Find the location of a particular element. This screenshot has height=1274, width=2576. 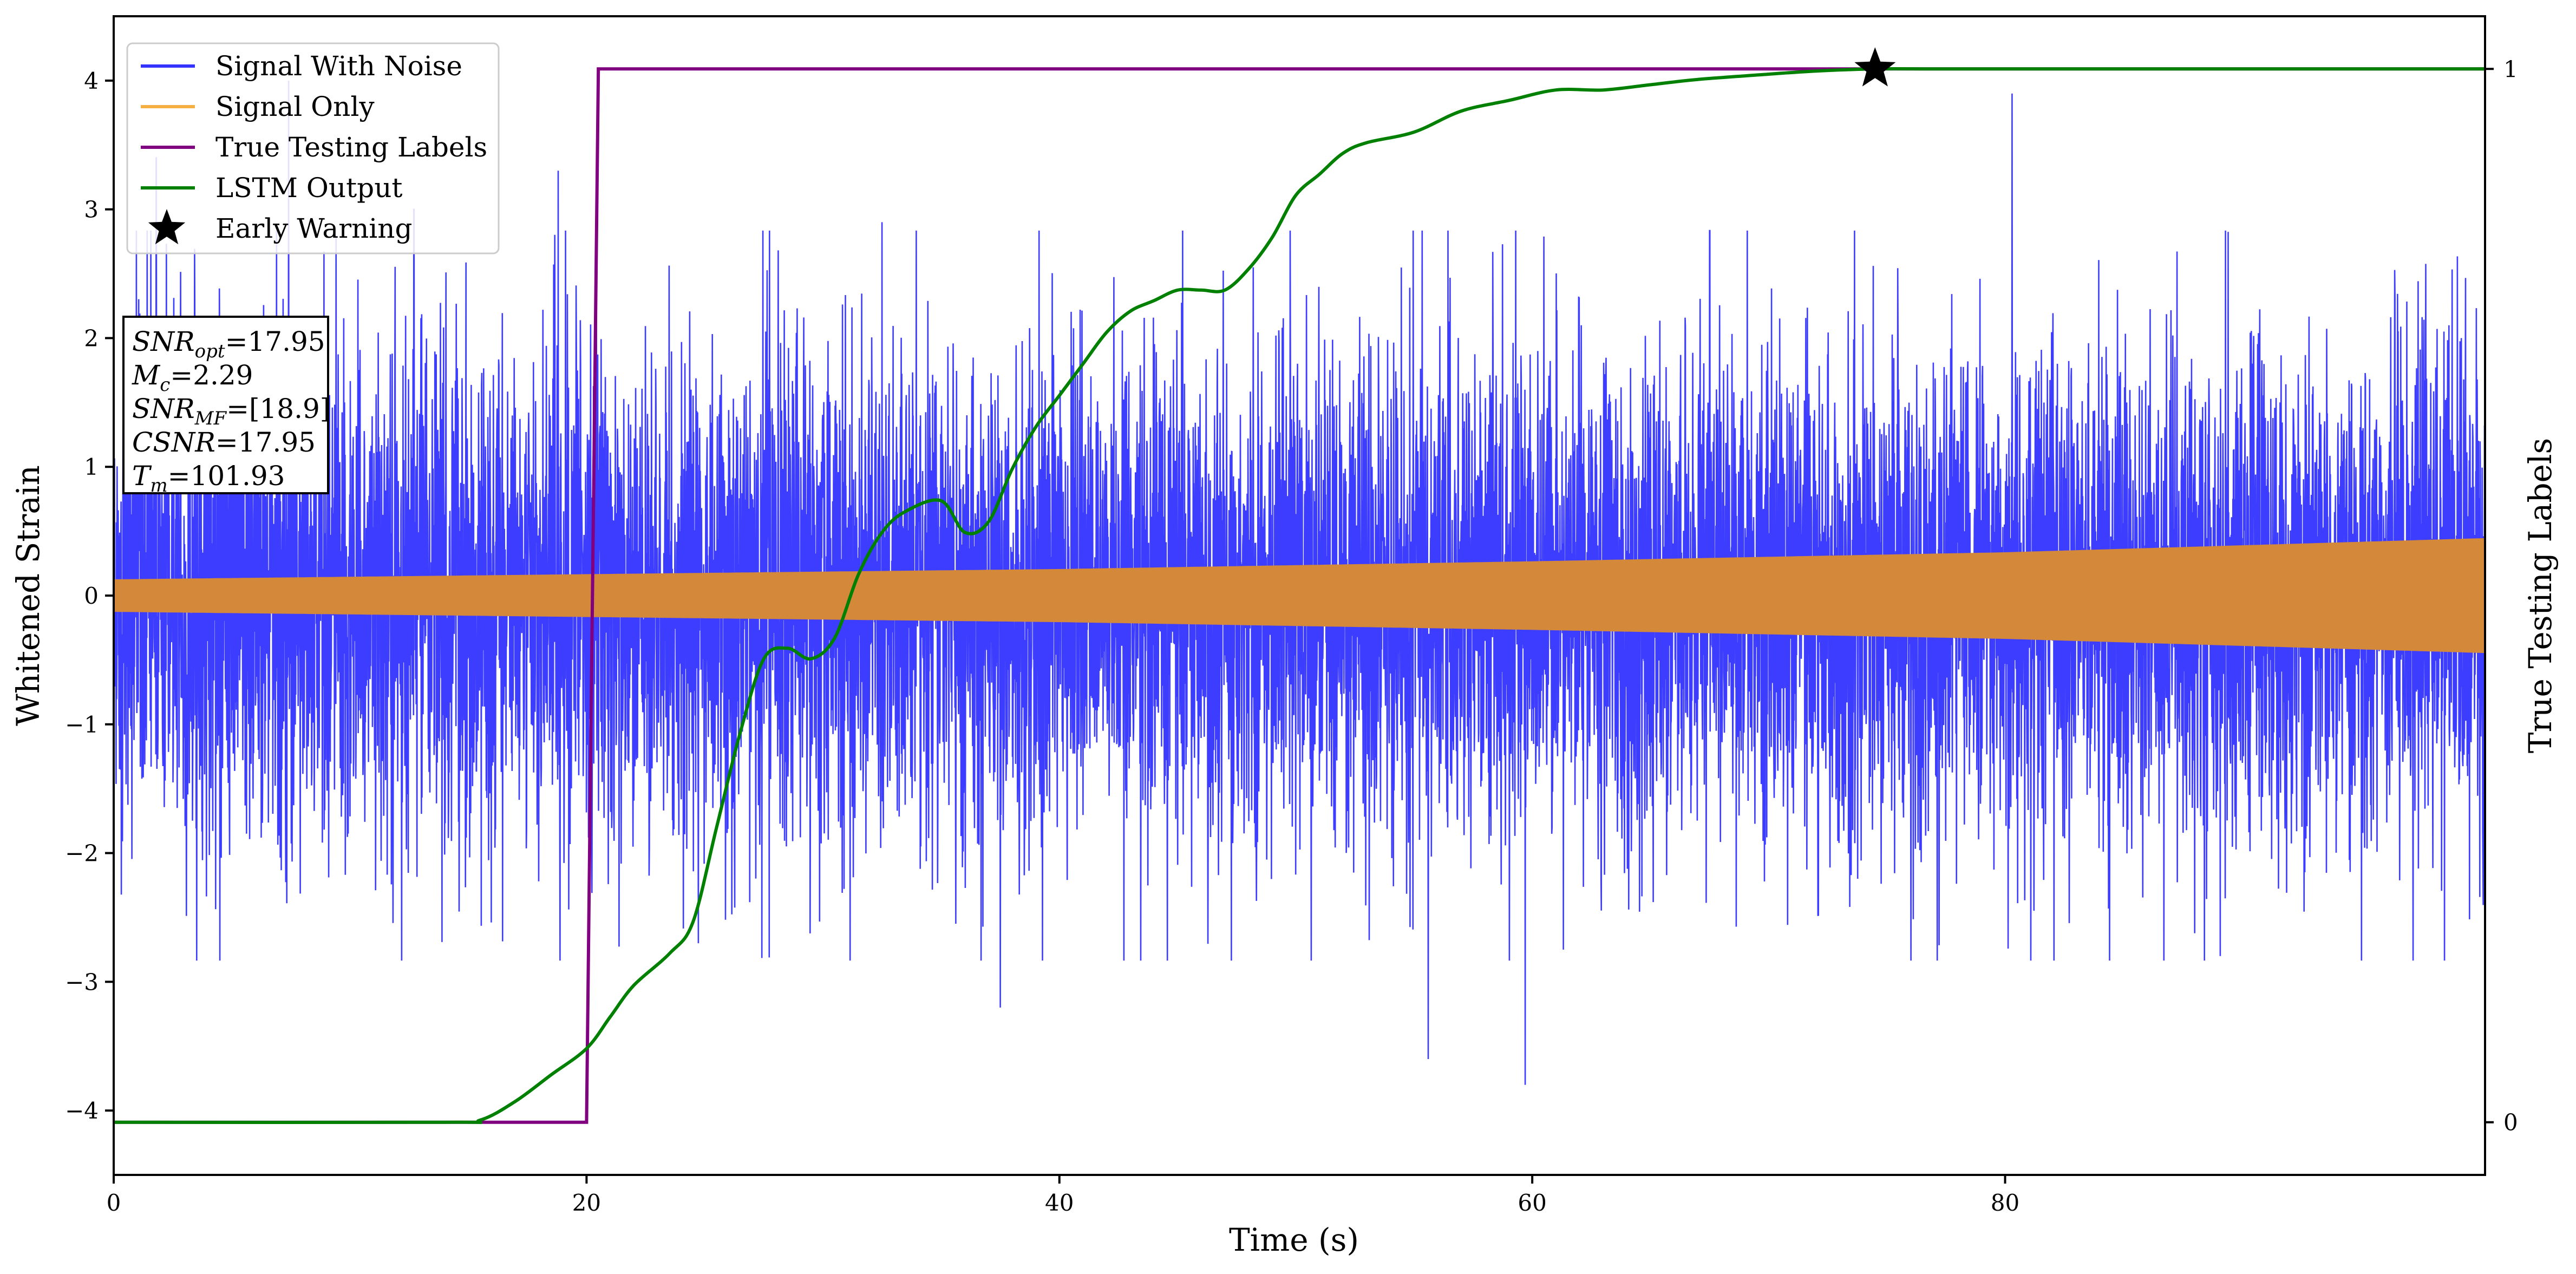

y-axis-right-title: True Testing Labels is located at coordinates (2540, 595).